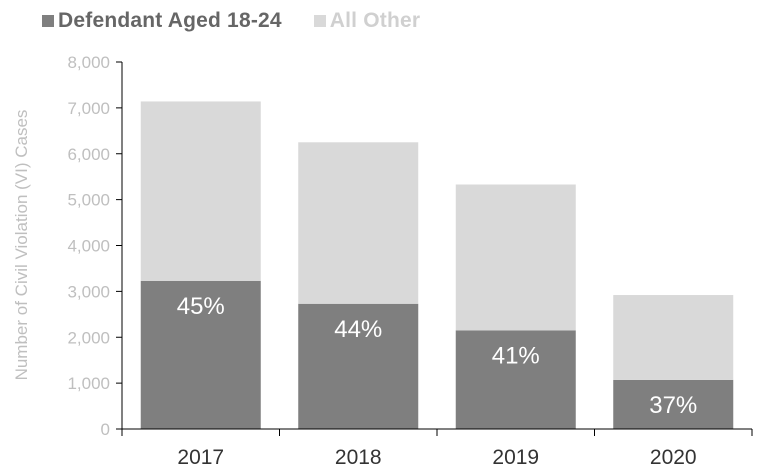  What do you see at coordinates (88, 108) in the screenshot?
I see `y-tick-label: 7,000` at bounding box center [88, 108].